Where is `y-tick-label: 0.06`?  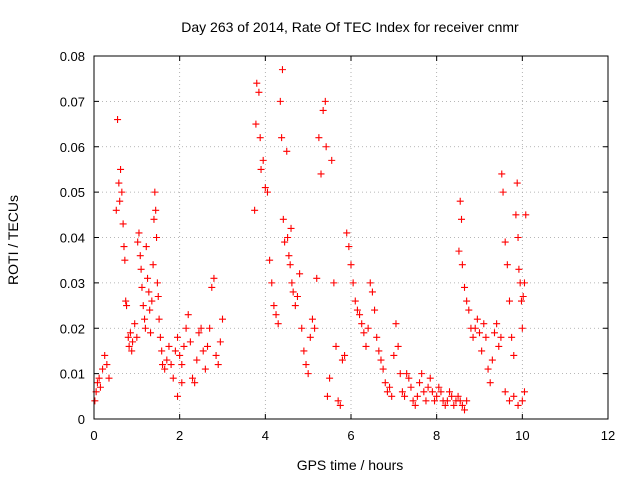
y-tick-label: 0.06 is located at coordinates (72, 147).